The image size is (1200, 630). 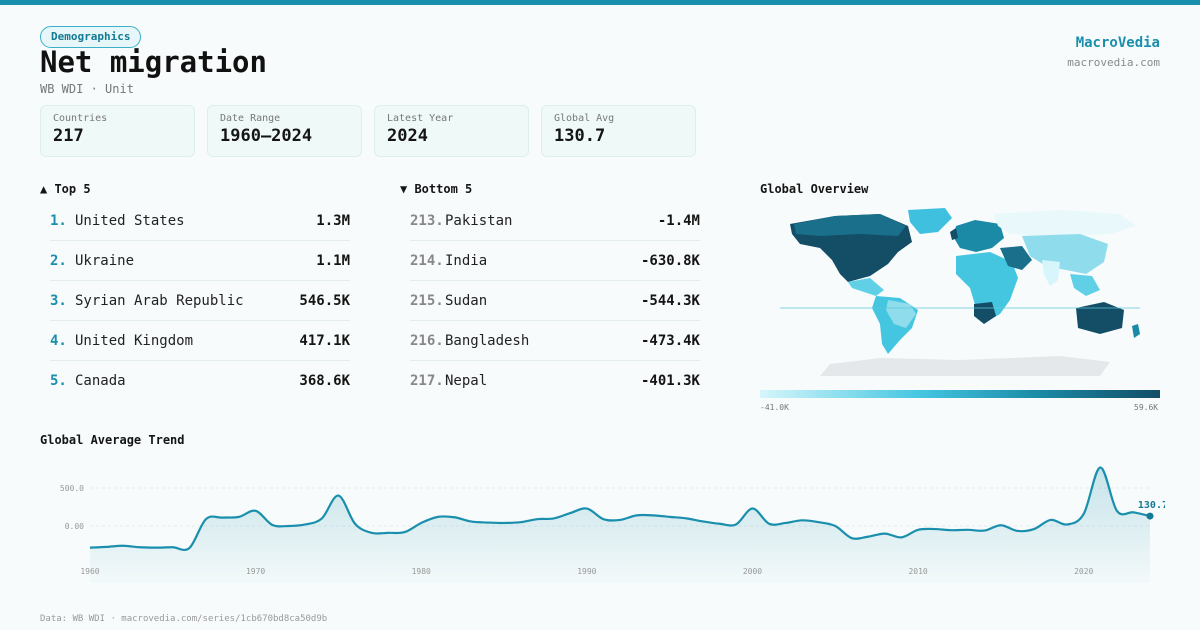 What do you see at coordinates (954, 234) in the screenshot?
I see `region-uk` at bounding box center [954, 234].